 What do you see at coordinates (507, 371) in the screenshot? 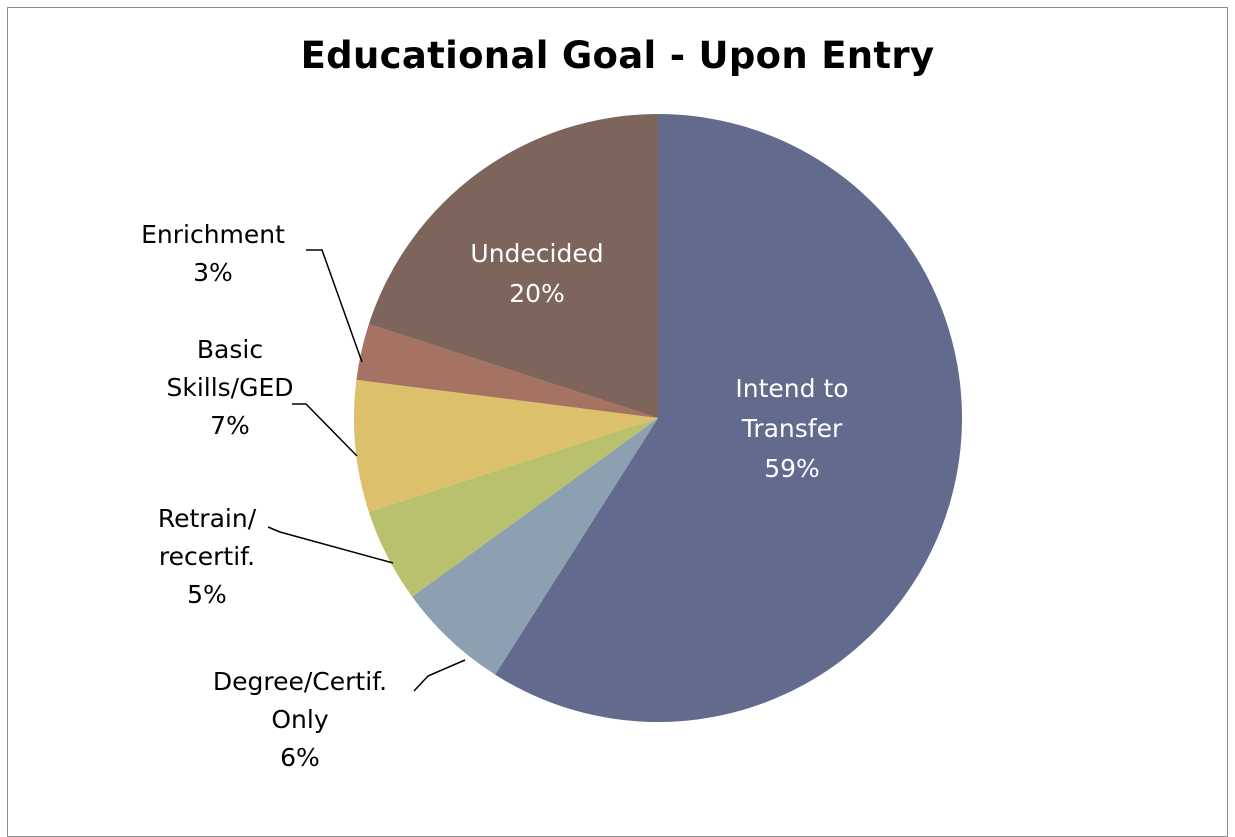
I see `pie-slice-enrichment` at bounding box center [507, 371].